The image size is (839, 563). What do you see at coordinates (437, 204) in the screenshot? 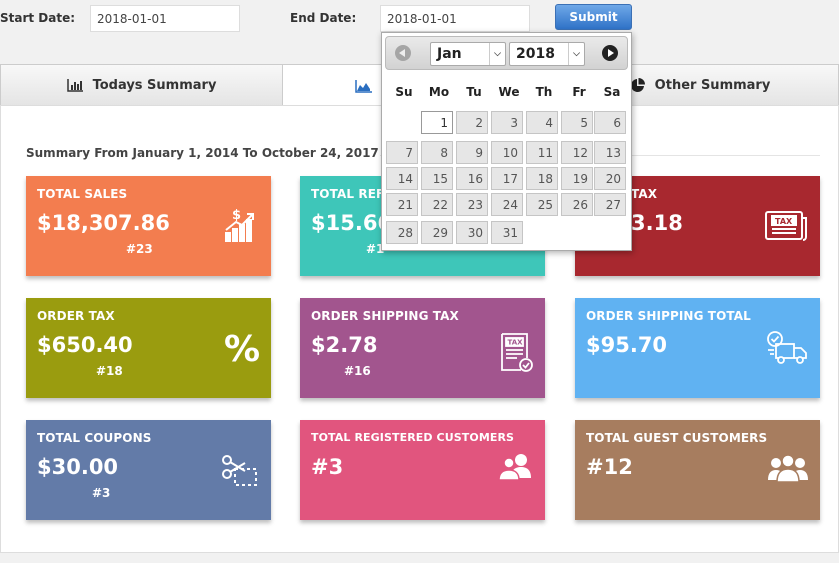
I see `day-cell: 22` at bounding box center [437, 204].